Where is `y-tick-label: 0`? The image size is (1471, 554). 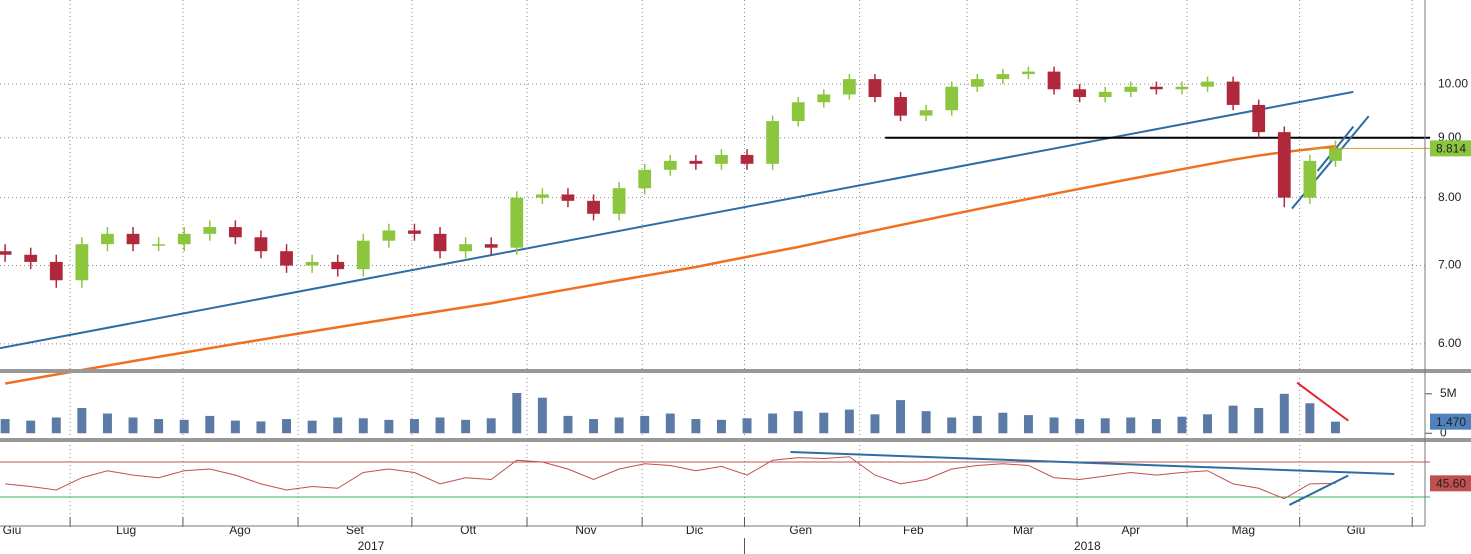 y-tick-label: 0 is located at coordinates (1443, 432).